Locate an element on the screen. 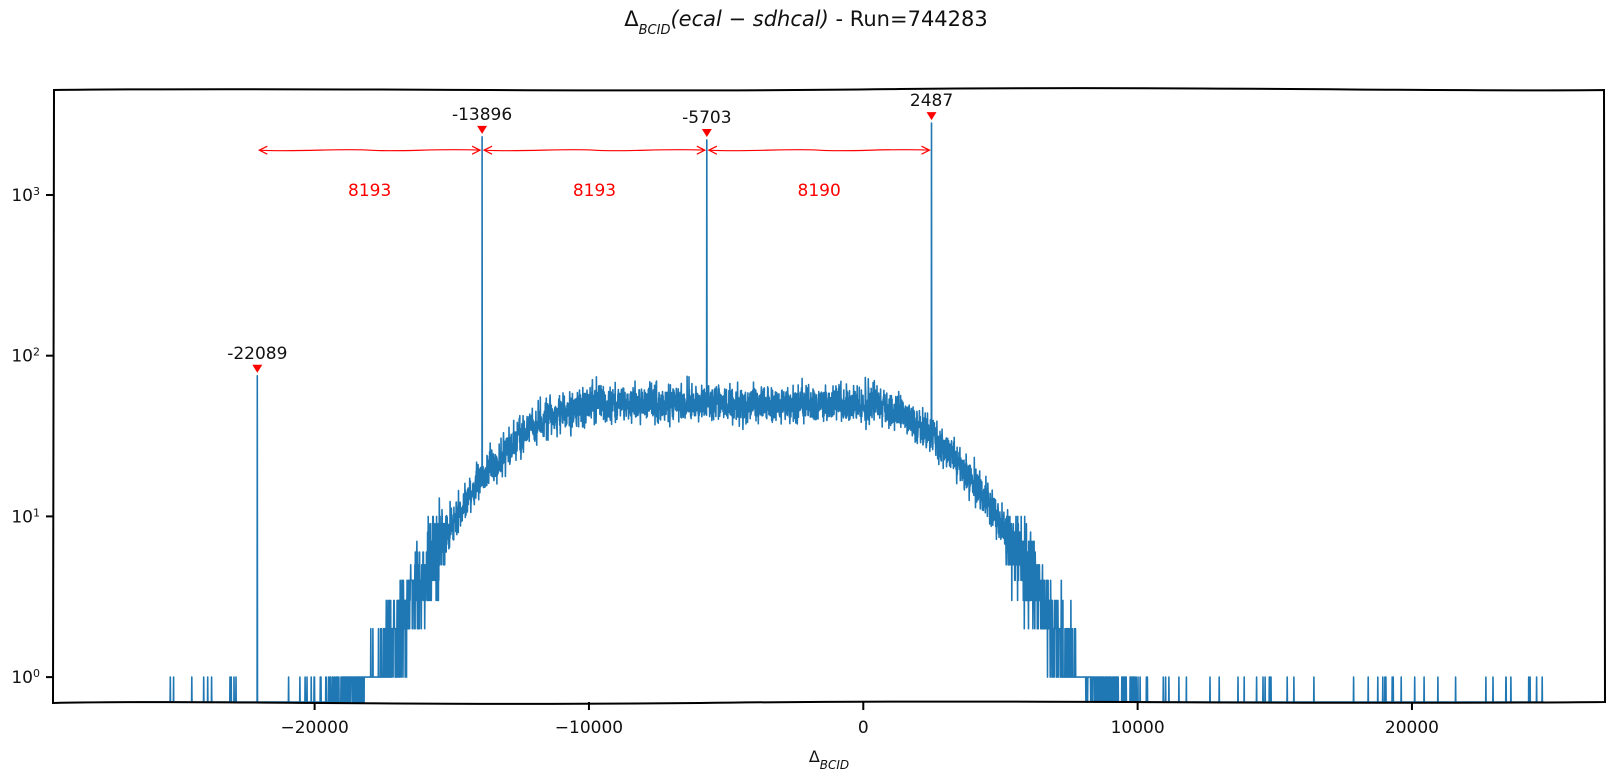 The image size is (1613, 777). y-tick-label: 10¹ is located at coordinates (25, 517).